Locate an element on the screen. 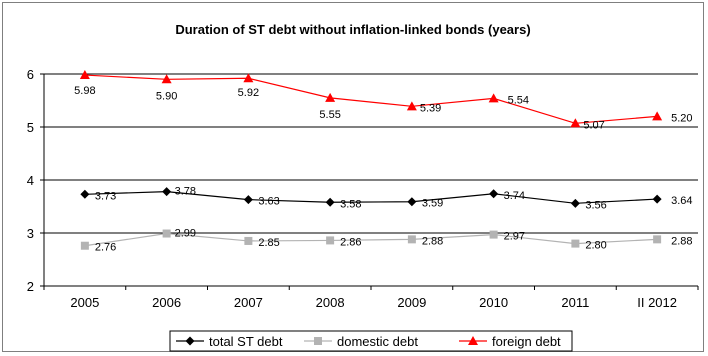  legend-box is located at coordinates (371, 341).